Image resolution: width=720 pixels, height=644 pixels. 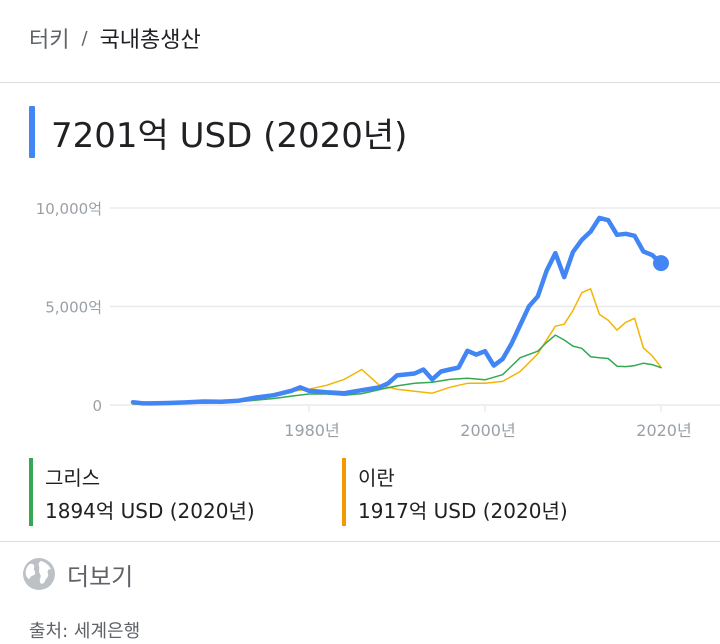 What do you see at coordinates (97, 406) in the screenshot?
I see `y-tick-label-0: 0` at bounding box center [97, 406].